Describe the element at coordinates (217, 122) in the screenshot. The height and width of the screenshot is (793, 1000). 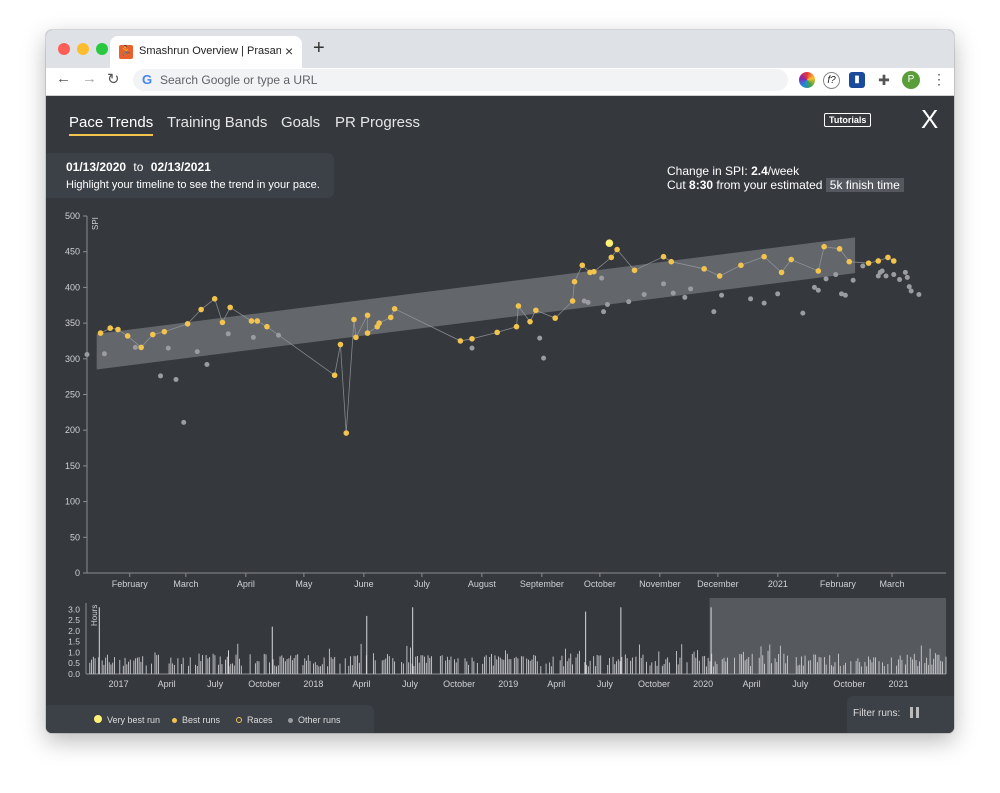
I see `tab-training-bands: Training Bands` at that location.